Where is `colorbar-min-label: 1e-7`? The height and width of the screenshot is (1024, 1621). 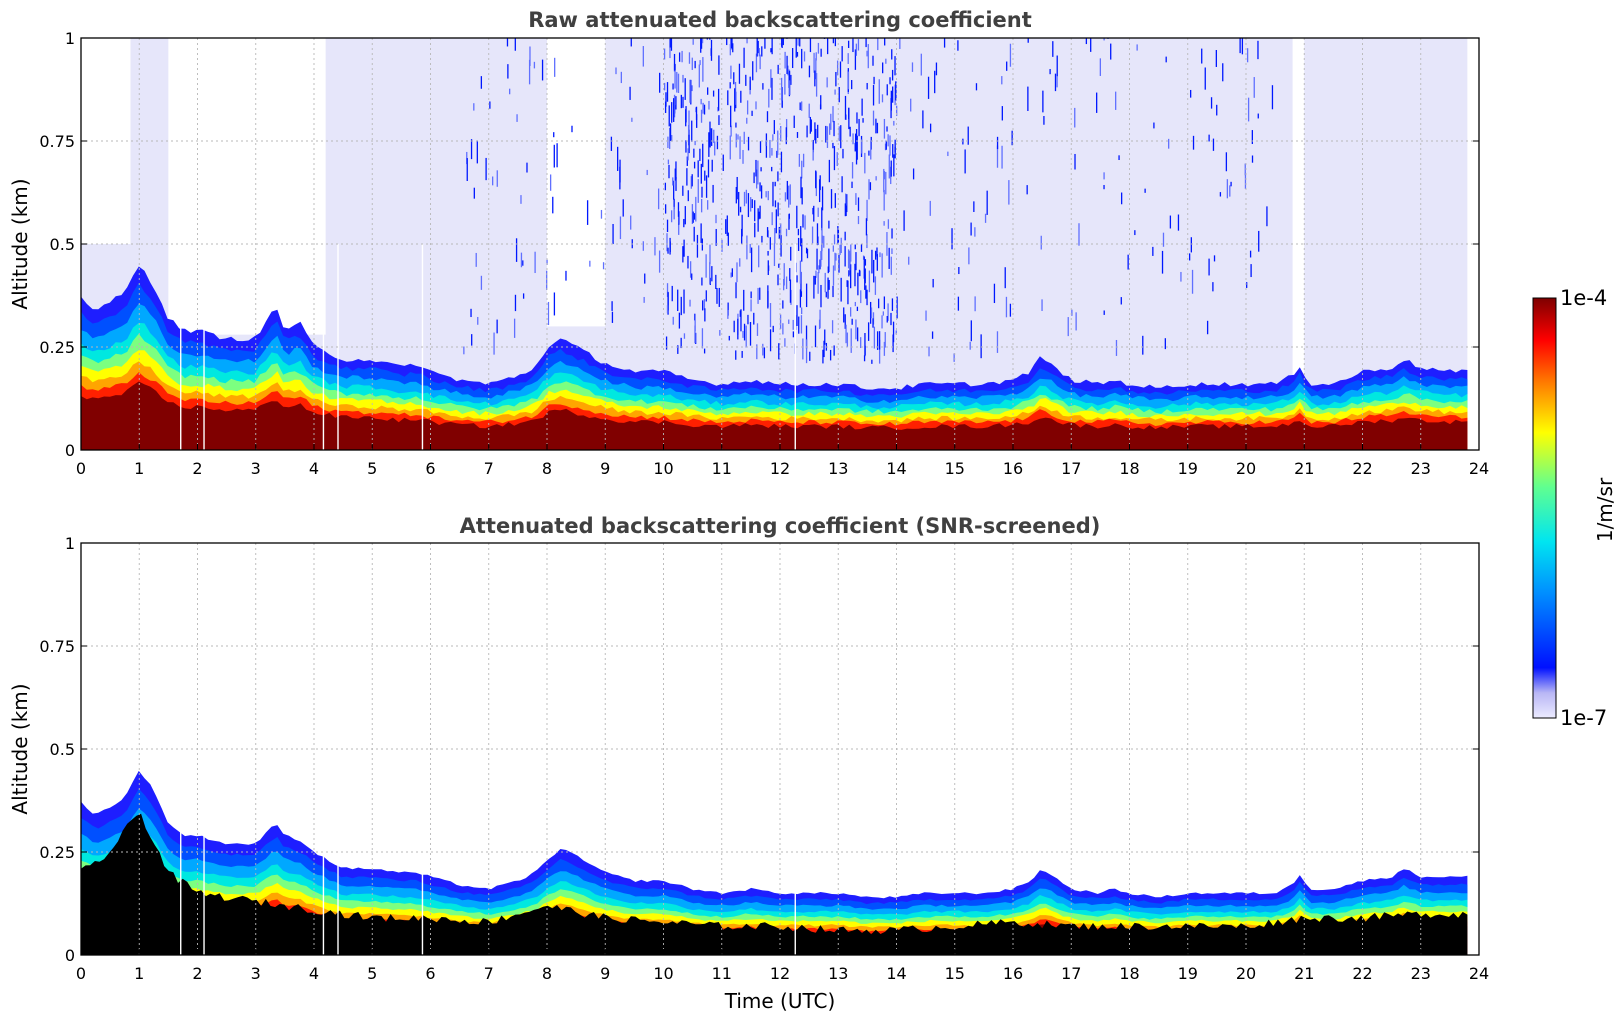 colorbar-min-label: 1e-7 is located at coordinates (1583, 718).